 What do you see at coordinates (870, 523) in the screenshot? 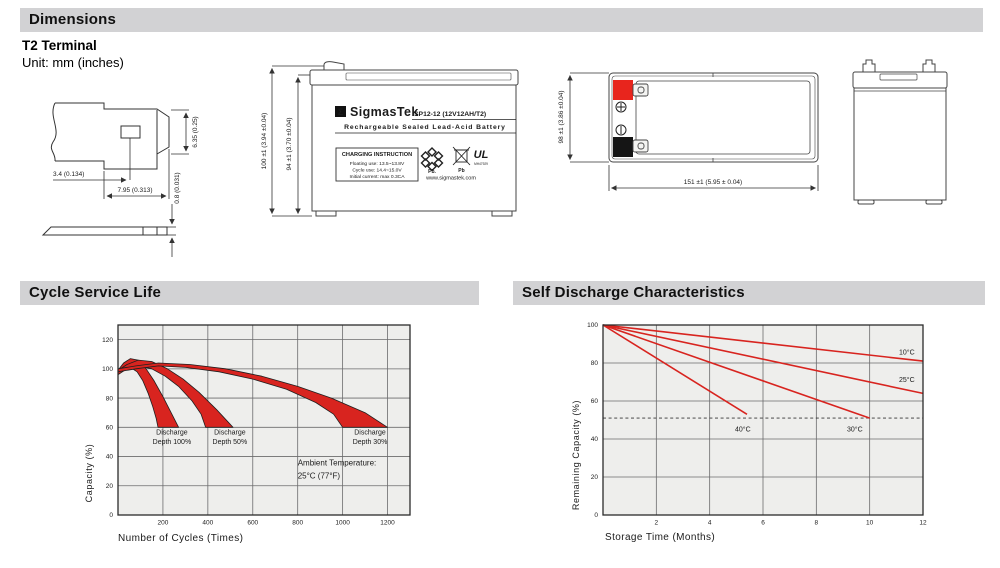
I see `x-tick-label: 10` at bounding box center [870, 523].